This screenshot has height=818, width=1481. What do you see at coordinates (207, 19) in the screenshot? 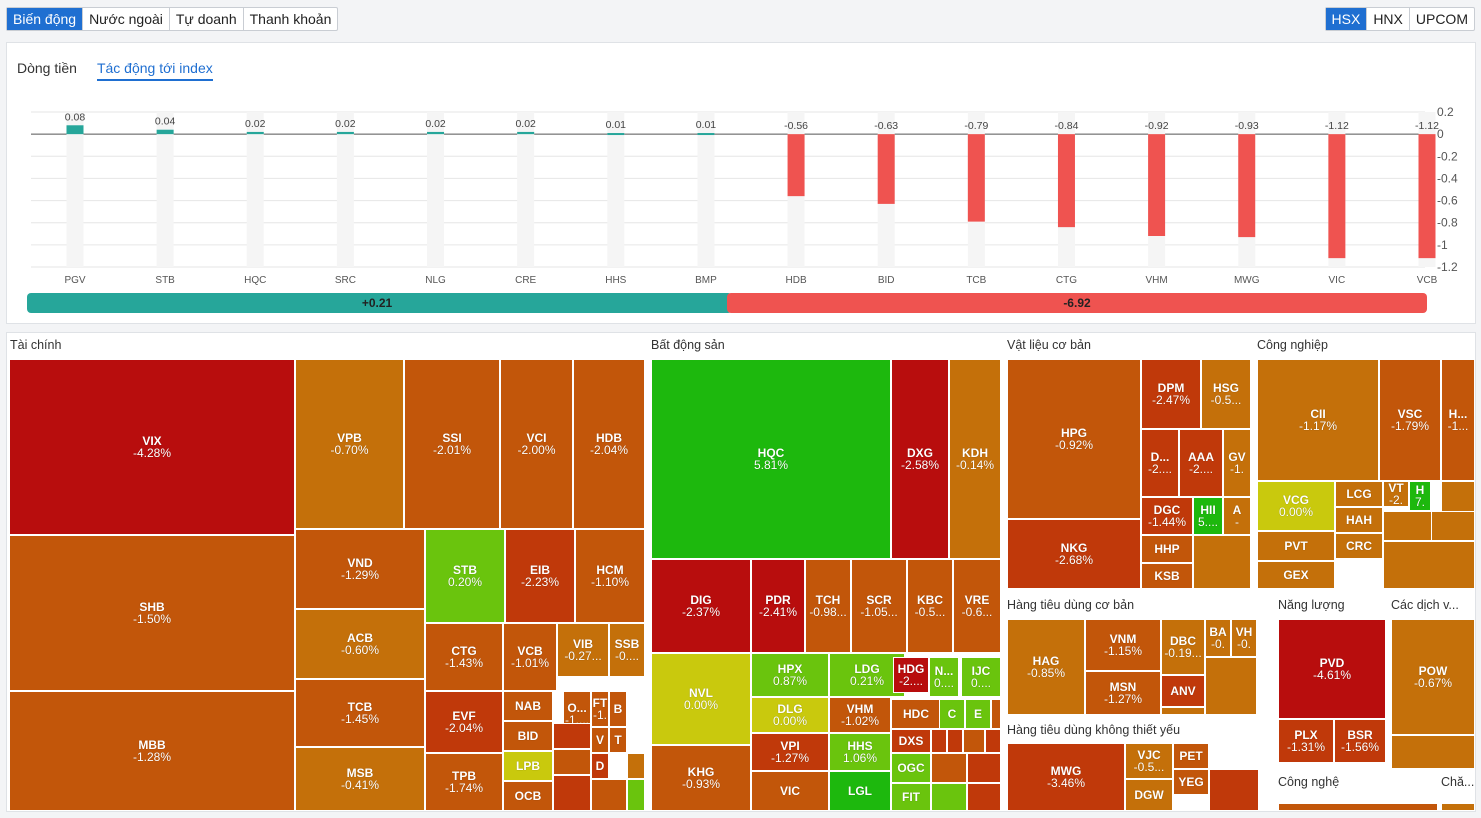
I see `tab-tu-doanh: Tự doanh` at bounding box center [207, 19].